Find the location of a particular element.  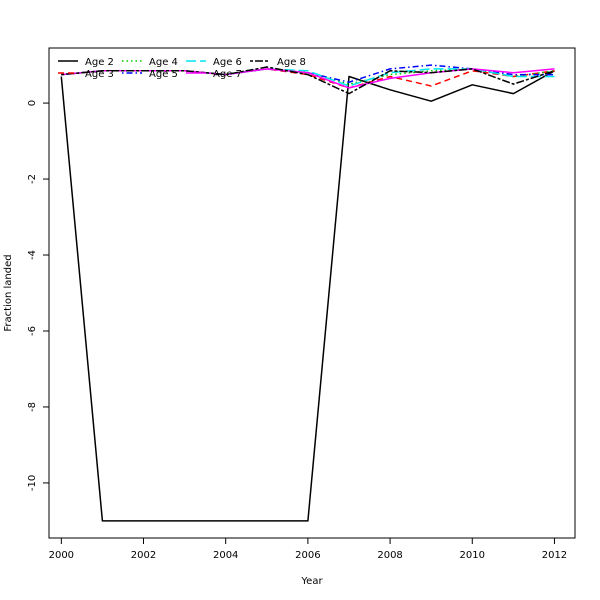

y-tick-label: -2 is located at coordinates (32, 179).